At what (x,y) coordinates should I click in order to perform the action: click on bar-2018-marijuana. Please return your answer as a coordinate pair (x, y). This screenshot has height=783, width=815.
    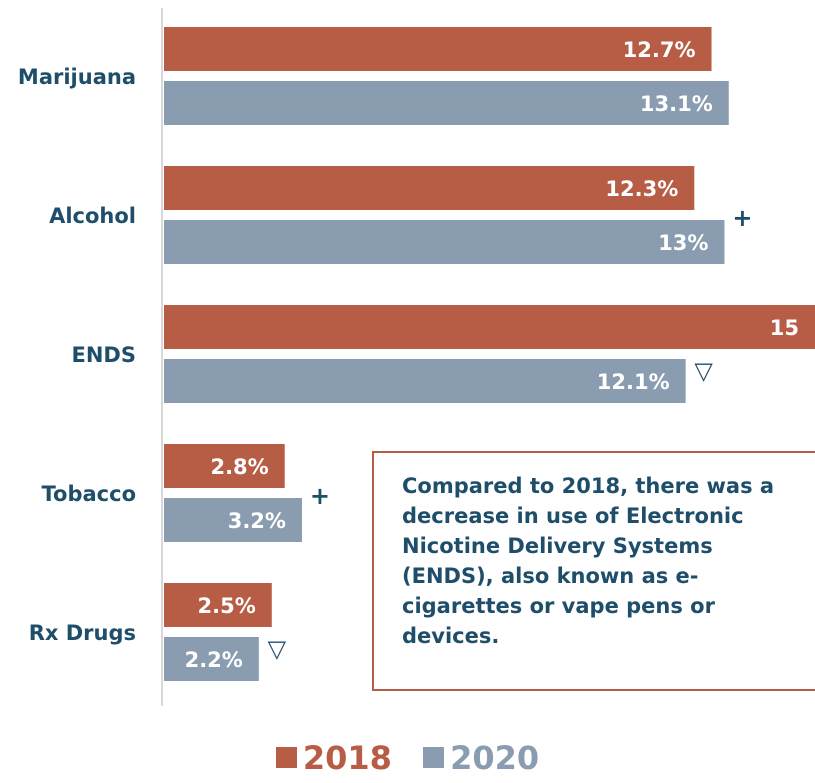
    Looking at the image, I should click on (438, 49).